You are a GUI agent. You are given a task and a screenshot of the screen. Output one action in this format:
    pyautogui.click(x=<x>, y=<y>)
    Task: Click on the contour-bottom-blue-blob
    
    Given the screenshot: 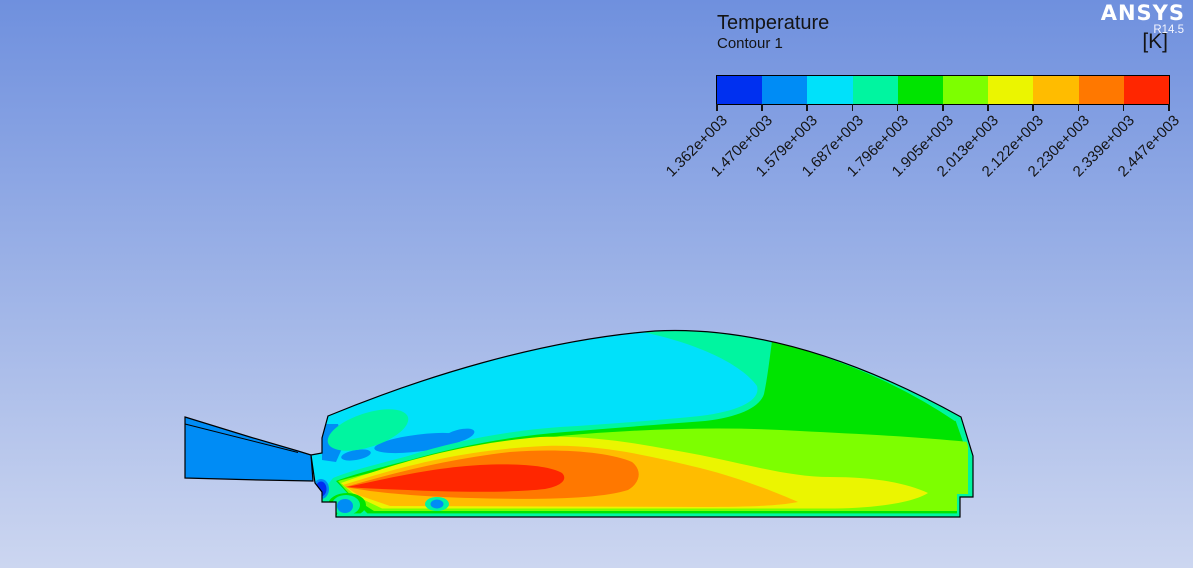 What is the action you would take?
    pyautogui.click(x=345, y=506)
    